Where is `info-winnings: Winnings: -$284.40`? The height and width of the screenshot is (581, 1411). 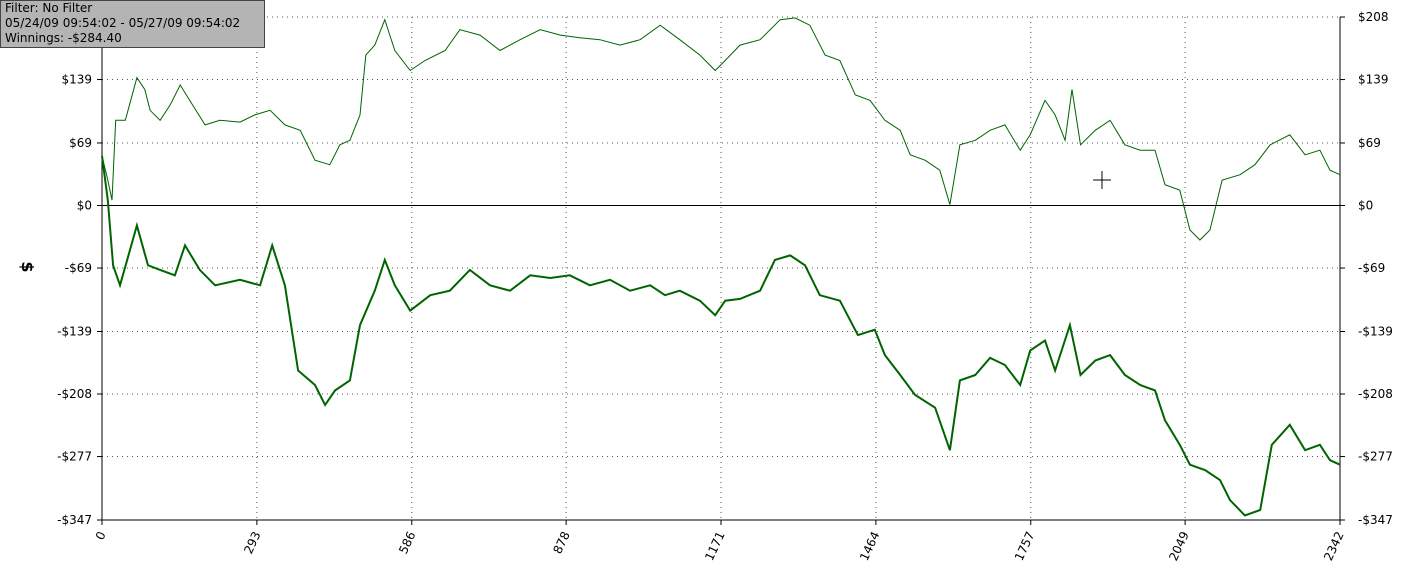 info-winnings: Winnings: -$284.40 is located at coordinates (63, 38).